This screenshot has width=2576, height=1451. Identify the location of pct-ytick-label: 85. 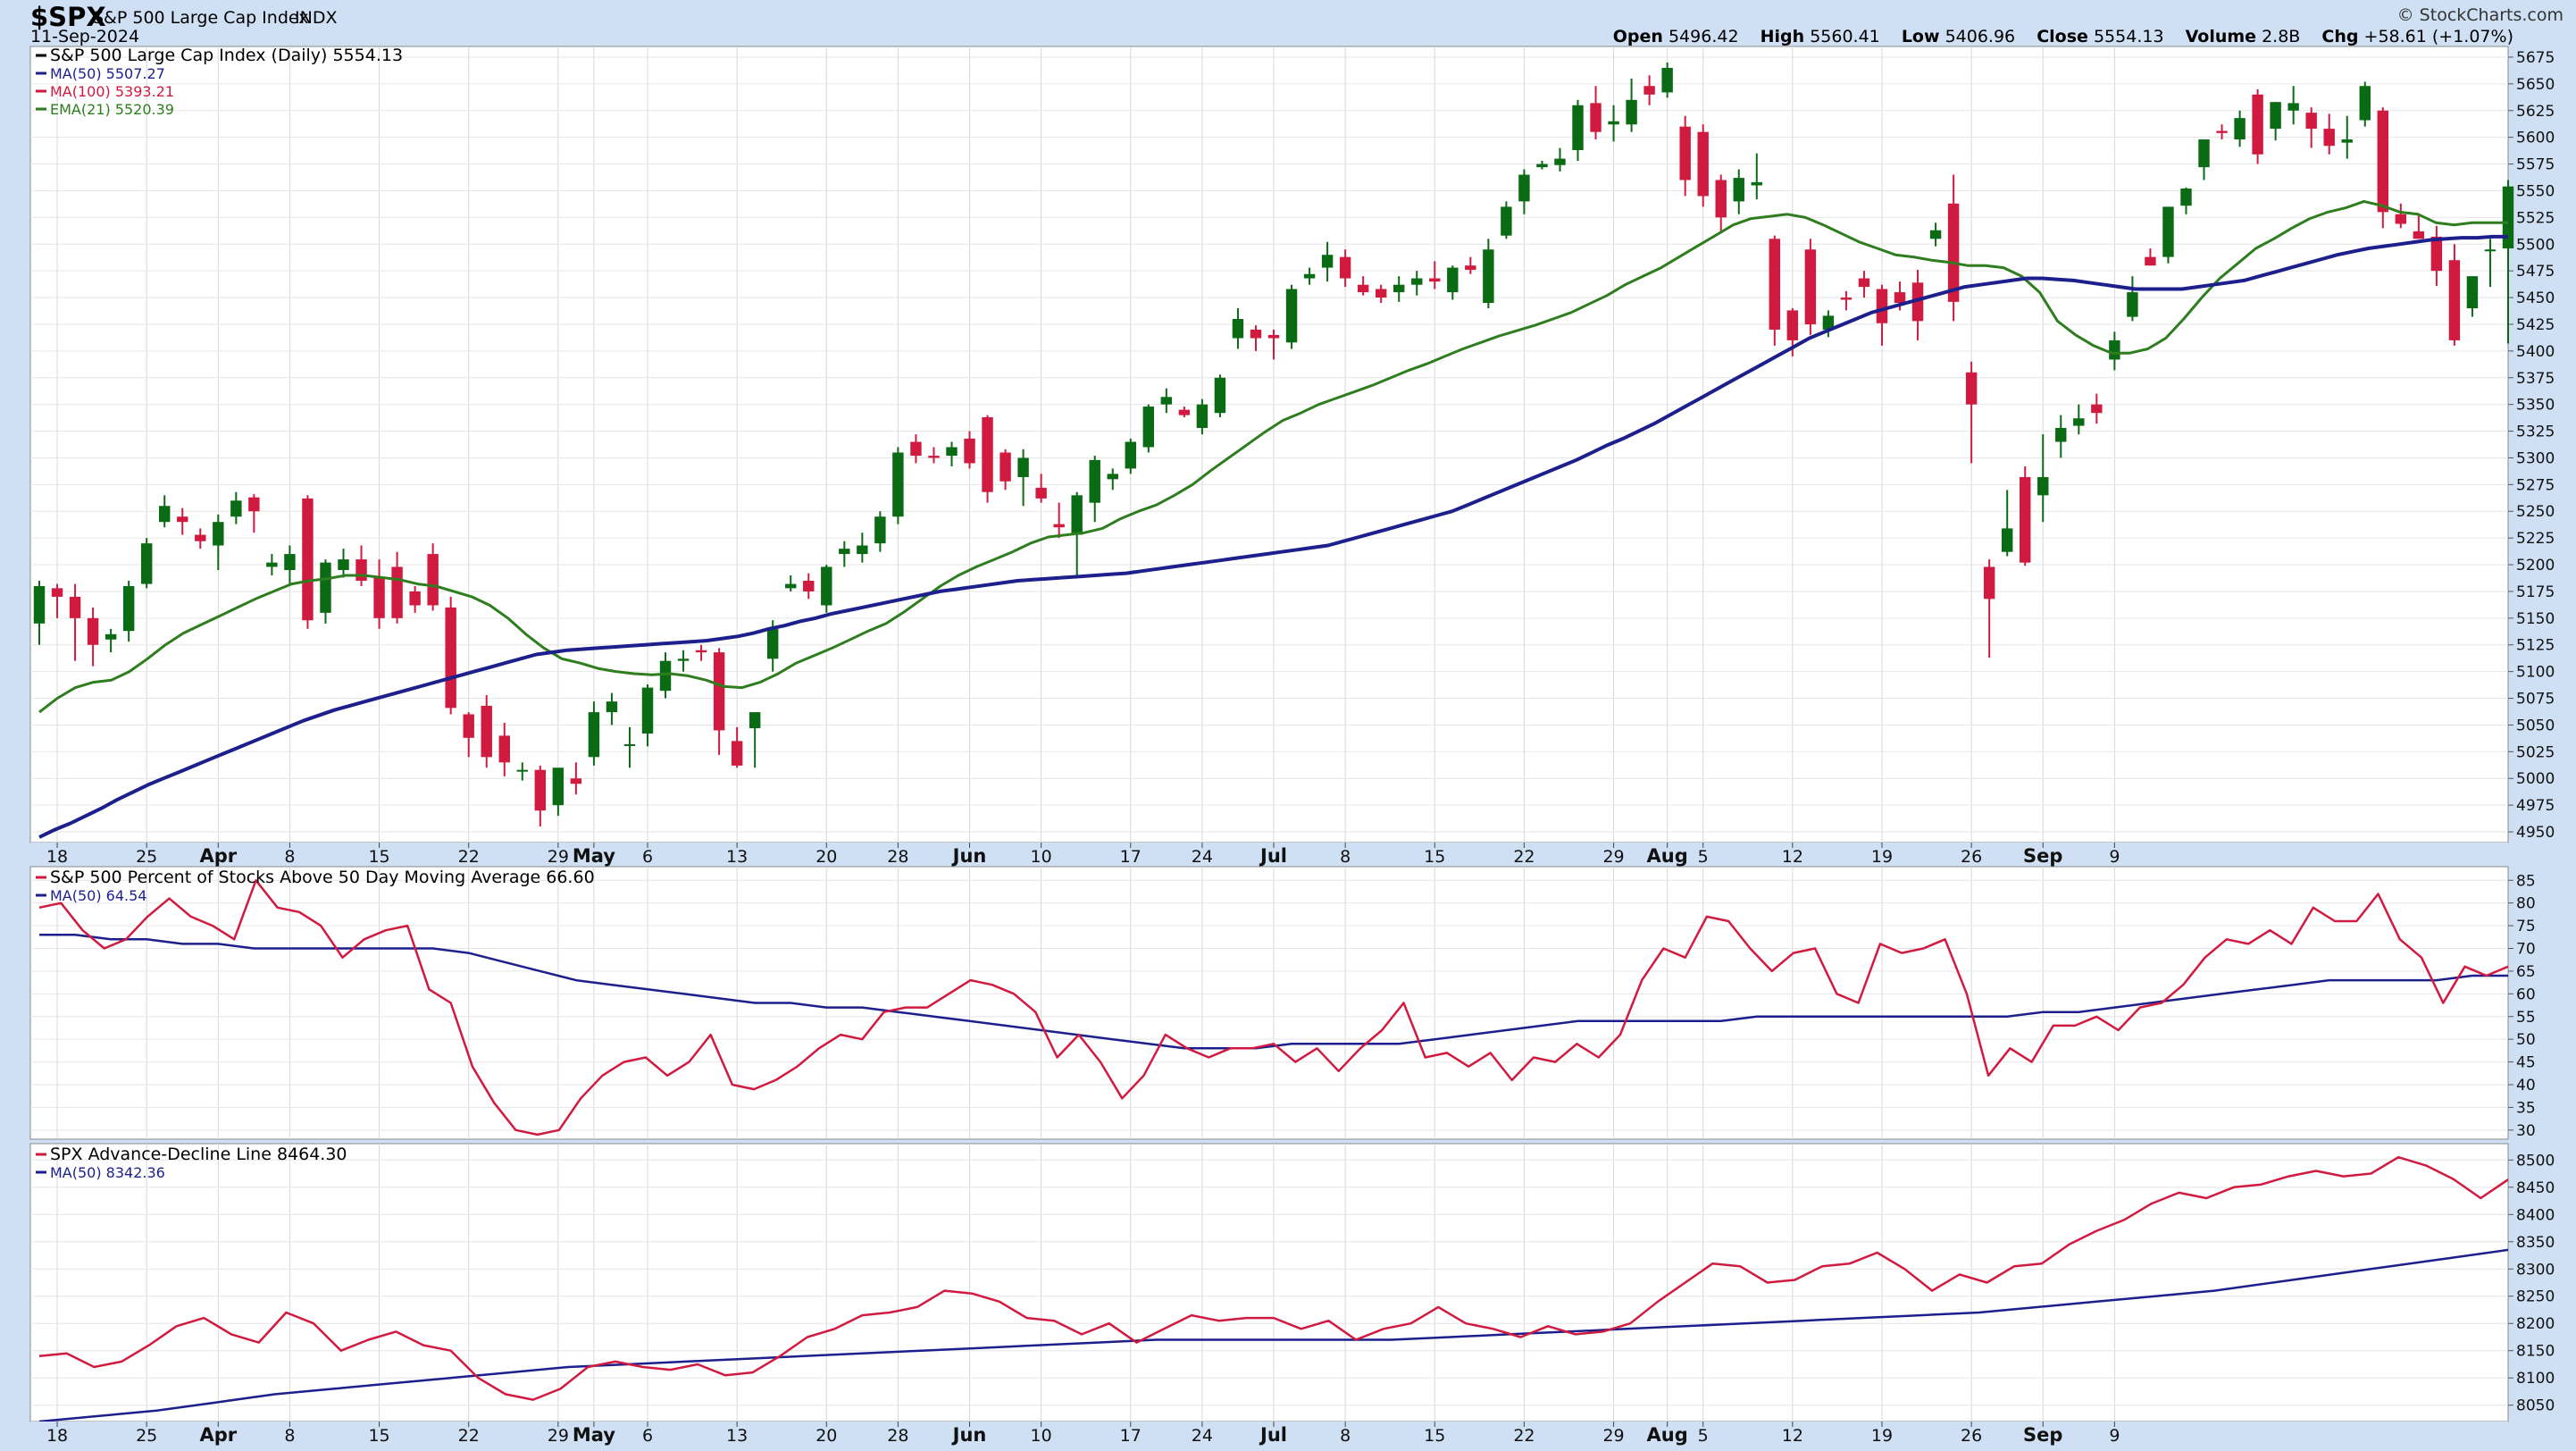
(2526, 881).